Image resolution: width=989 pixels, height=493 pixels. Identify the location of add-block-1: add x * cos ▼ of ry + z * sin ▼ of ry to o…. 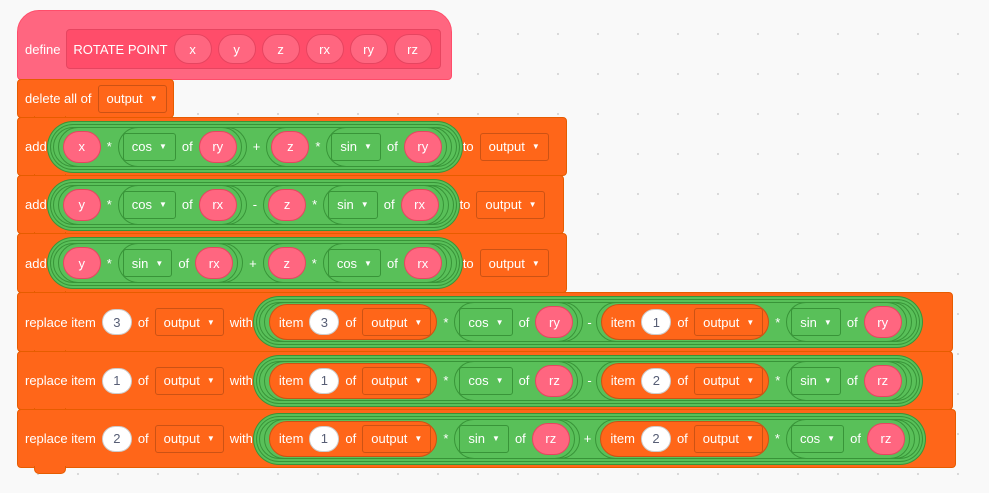
(292, 149).